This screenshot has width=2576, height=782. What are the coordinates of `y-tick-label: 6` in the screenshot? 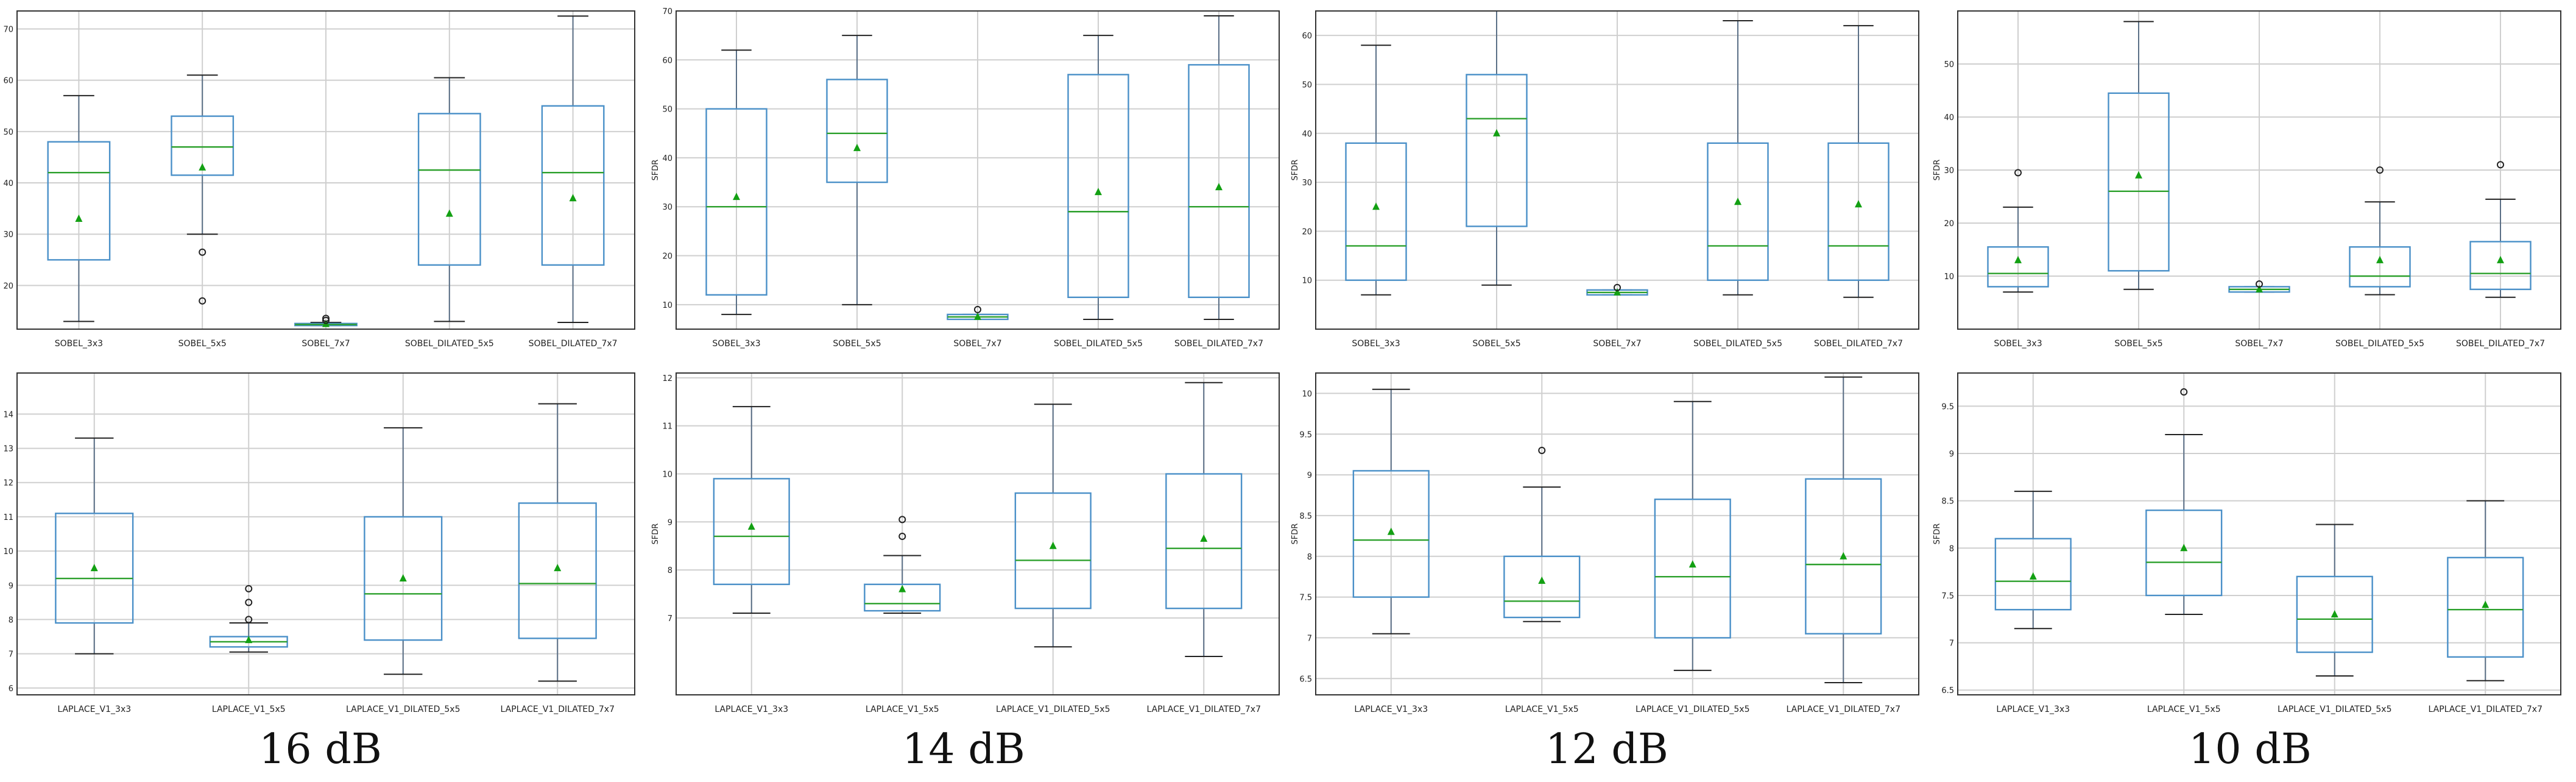 It's located at (11, 689).